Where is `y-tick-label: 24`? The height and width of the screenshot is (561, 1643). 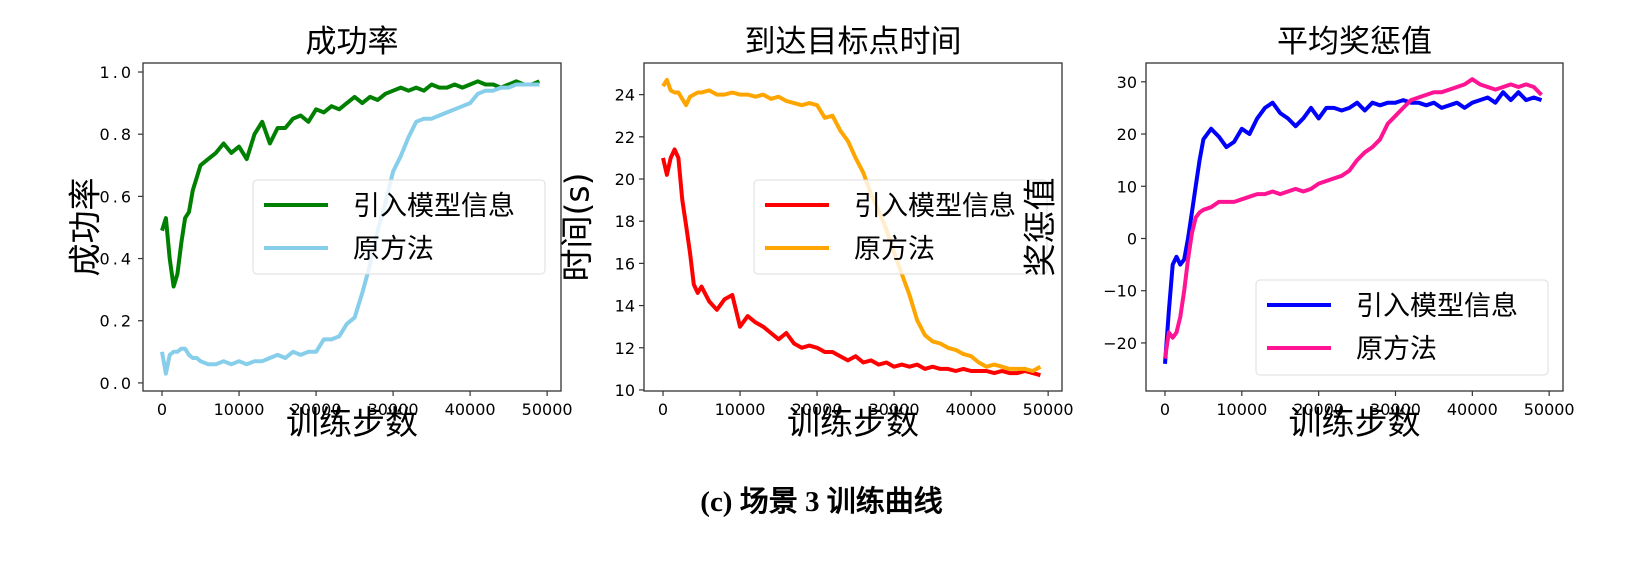 y-tick-label: 24 is located at coordinates (625, 95).